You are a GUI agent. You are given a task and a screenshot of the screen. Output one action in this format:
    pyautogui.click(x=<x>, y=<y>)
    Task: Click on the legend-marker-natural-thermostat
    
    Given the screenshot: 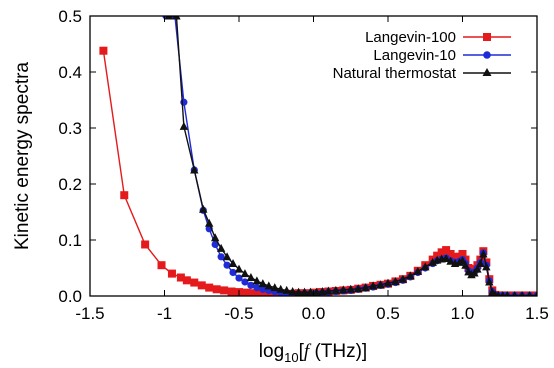 What is the action you would take?
    pyautogui.click(x=487, y=72)
    